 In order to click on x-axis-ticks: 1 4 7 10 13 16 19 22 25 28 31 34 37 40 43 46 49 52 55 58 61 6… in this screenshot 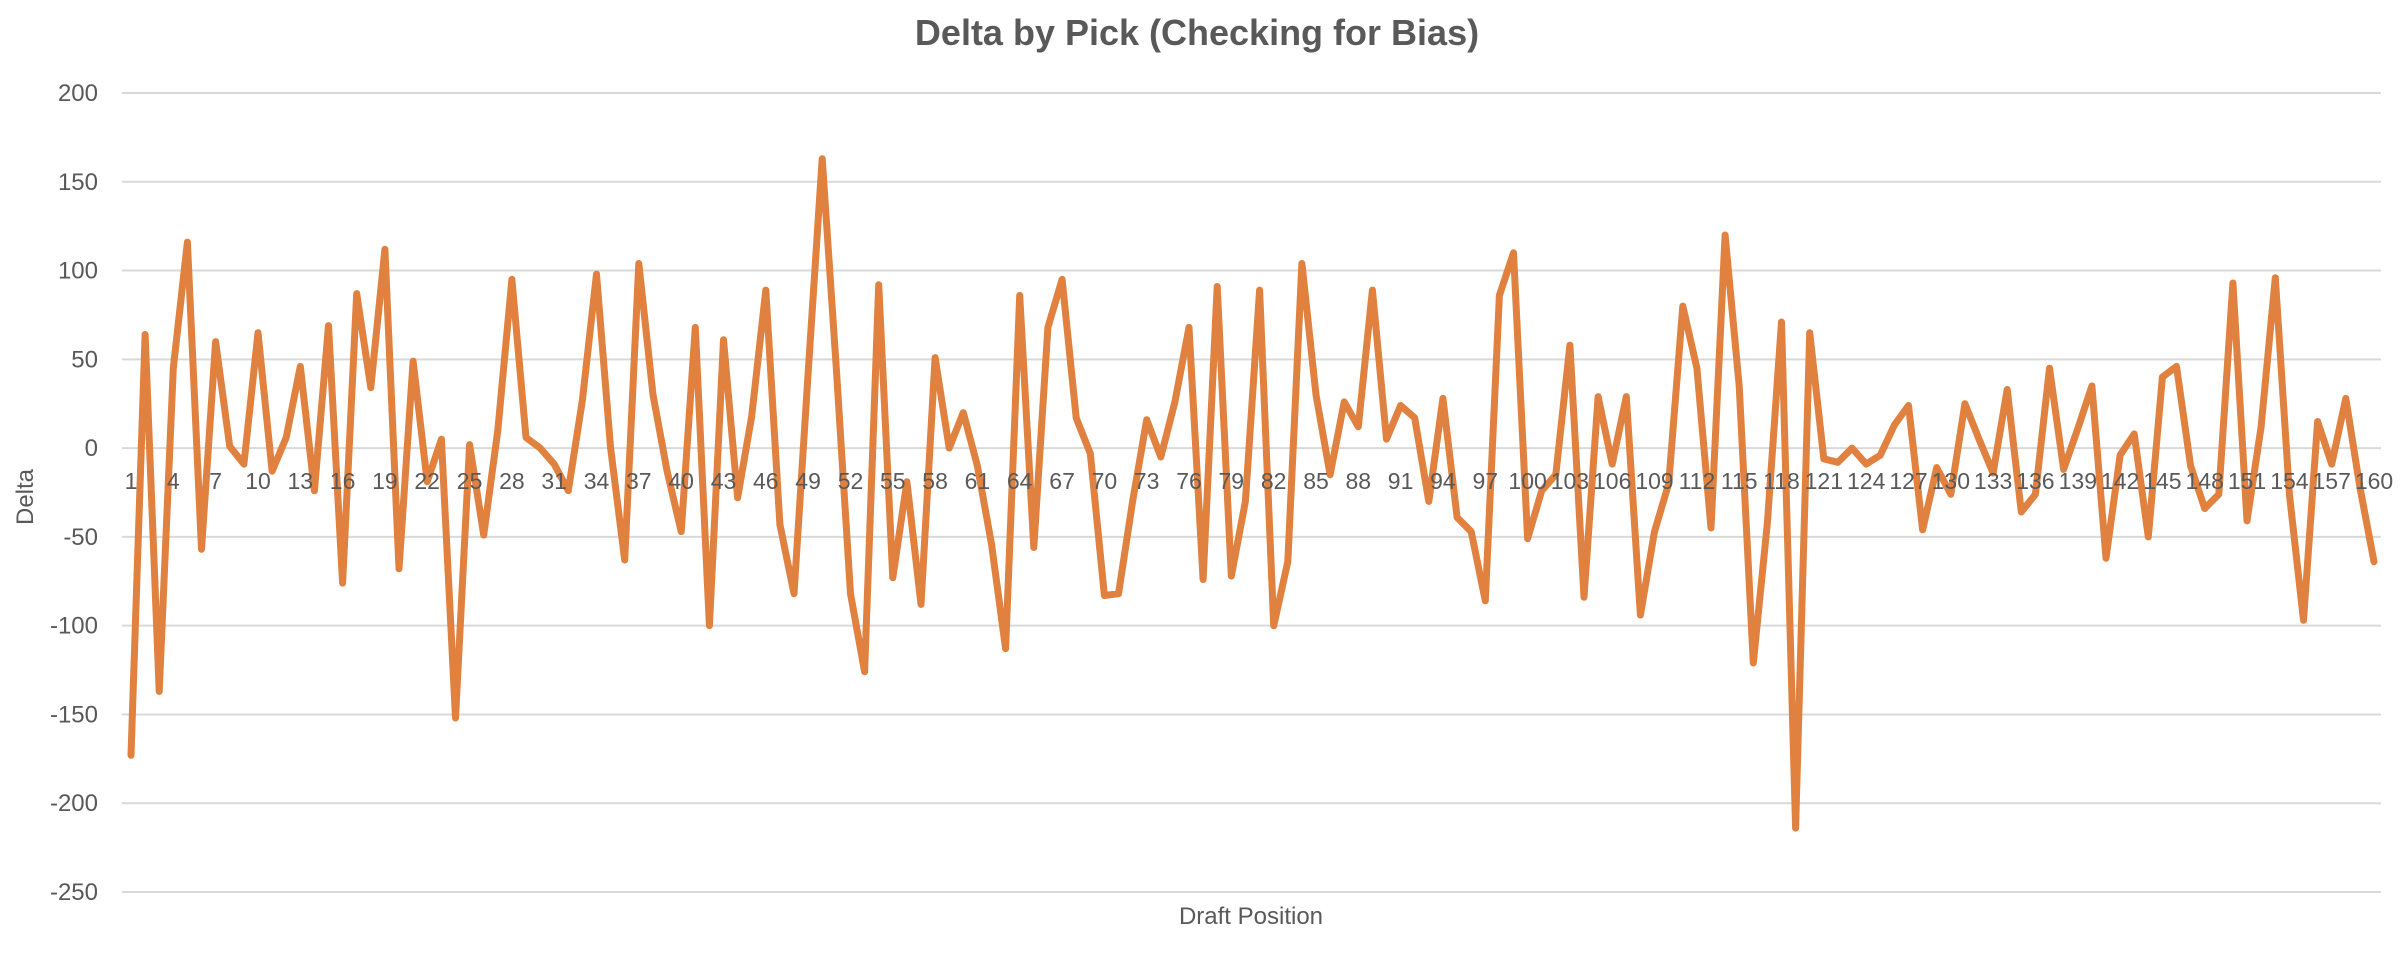, I will do `click(1259, 481)`.